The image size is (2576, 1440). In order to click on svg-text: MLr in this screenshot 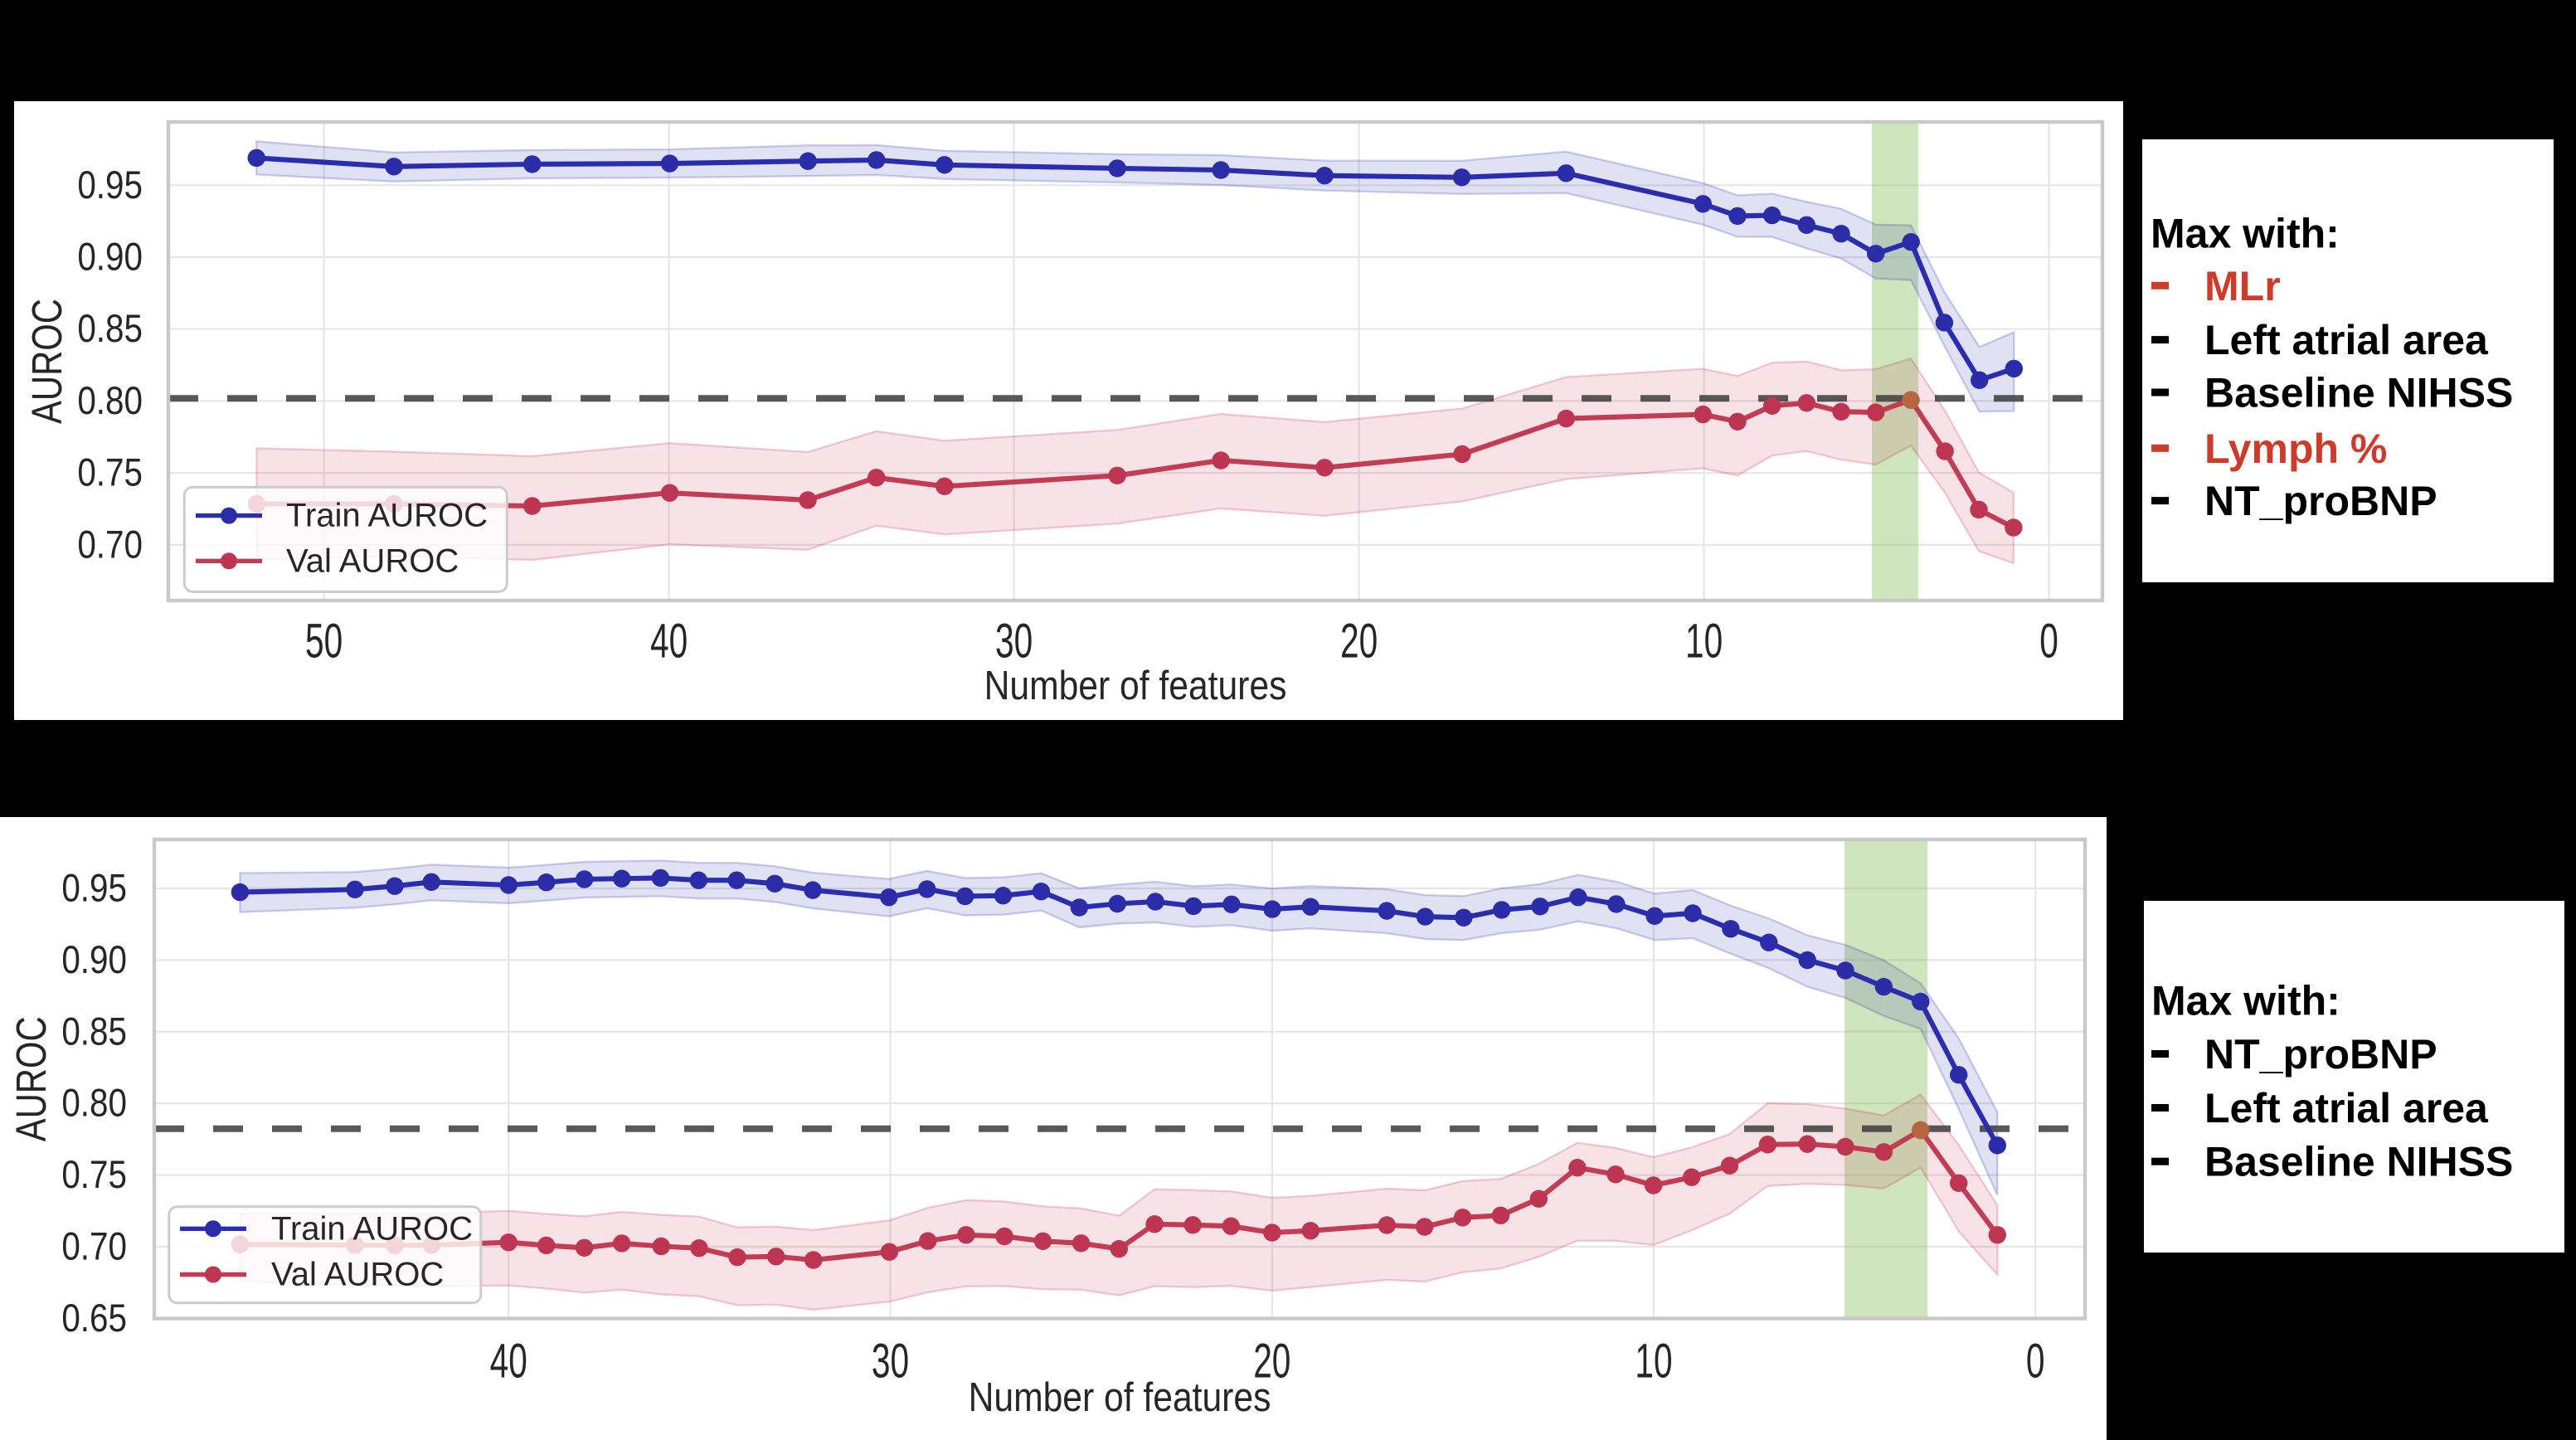, I will do `click(2242, 286)`.